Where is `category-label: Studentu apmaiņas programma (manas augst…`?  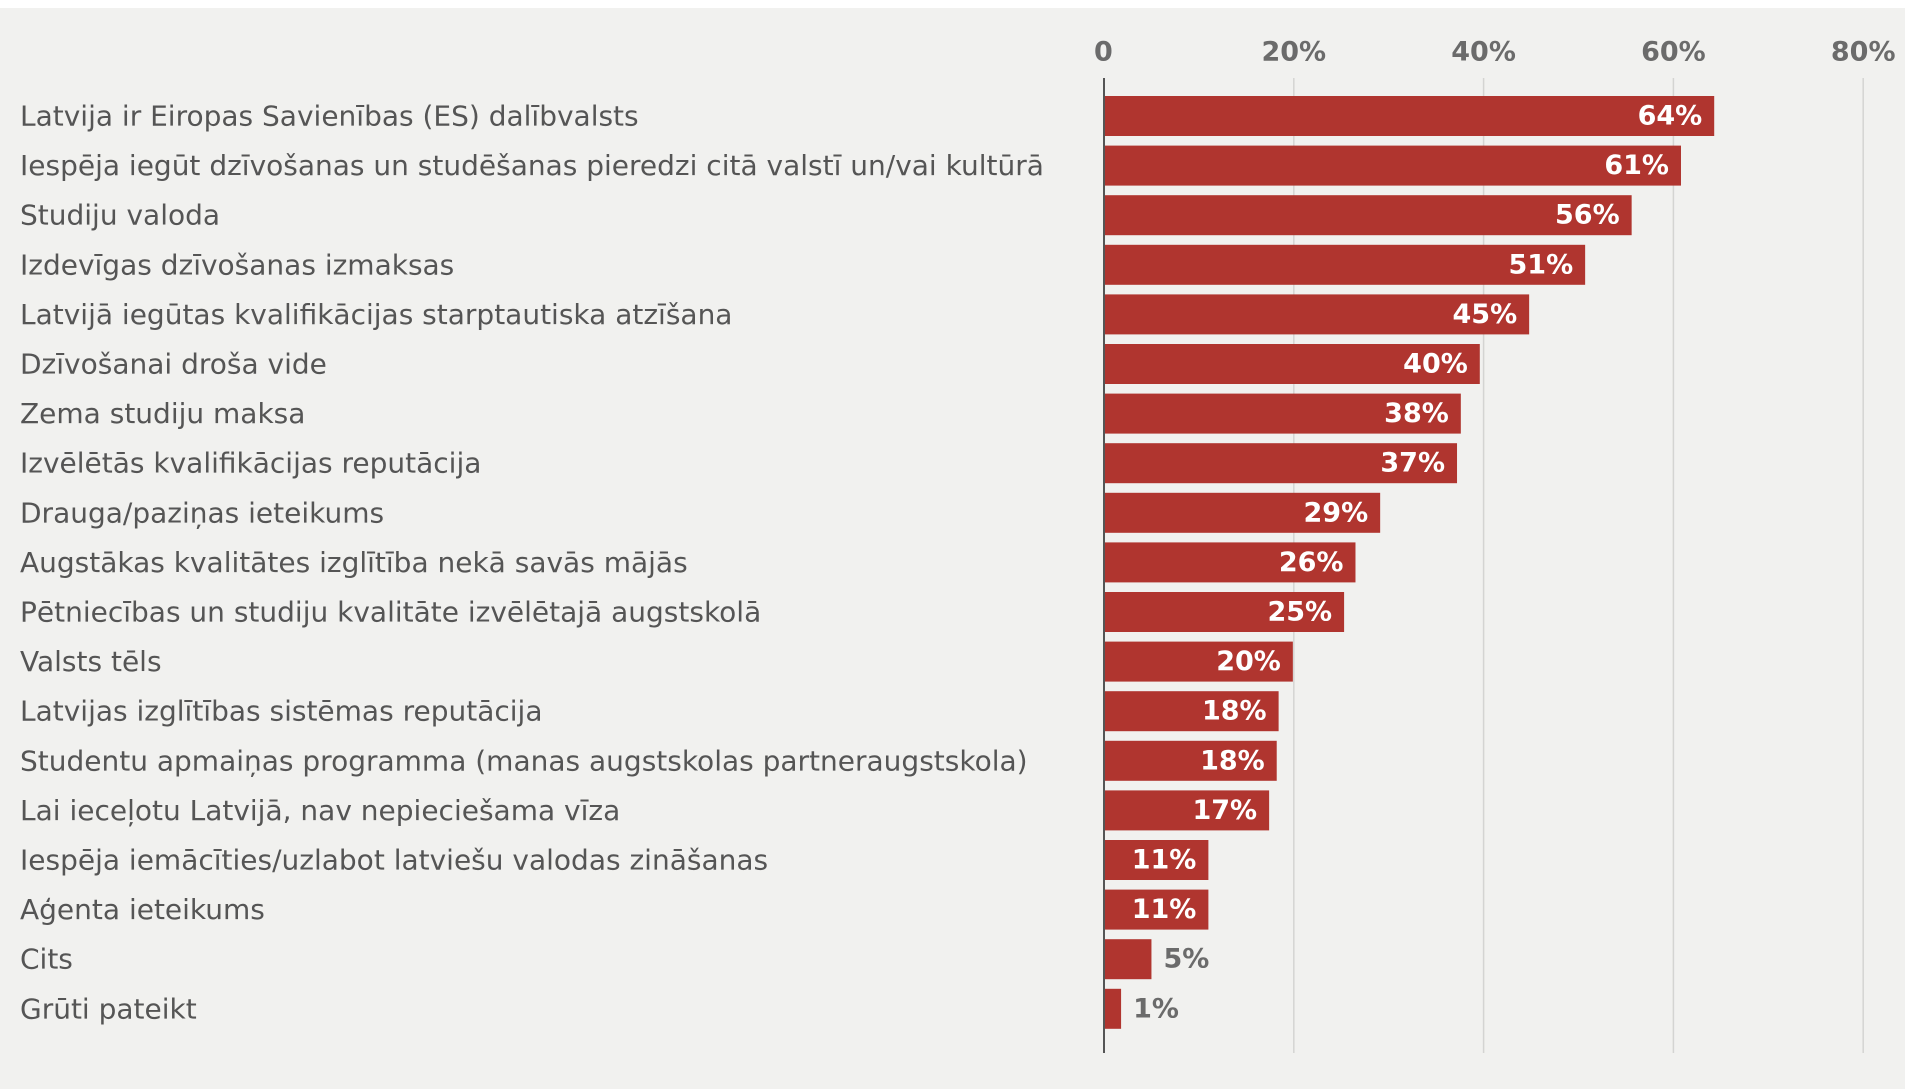
category-label: Studentu apmaiņas programma (manas augst… is located at coordinates (524, 760).